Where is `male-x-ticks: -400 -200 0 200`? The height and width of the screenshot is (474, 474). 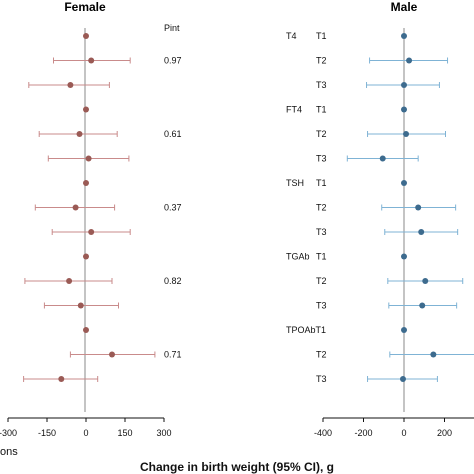 male-x-ticks: -400 -200 0 200 is located at coordinates (383, 428).